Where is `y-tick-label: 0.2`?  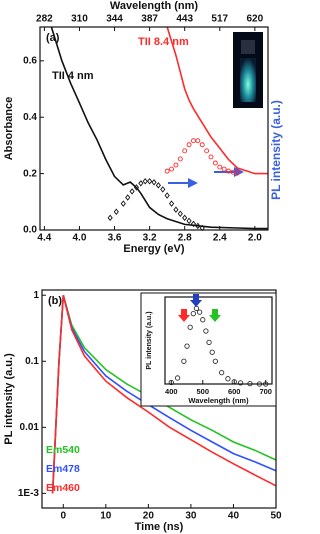
y-tick-label: 0.2 is located at coordinates (30, 173).